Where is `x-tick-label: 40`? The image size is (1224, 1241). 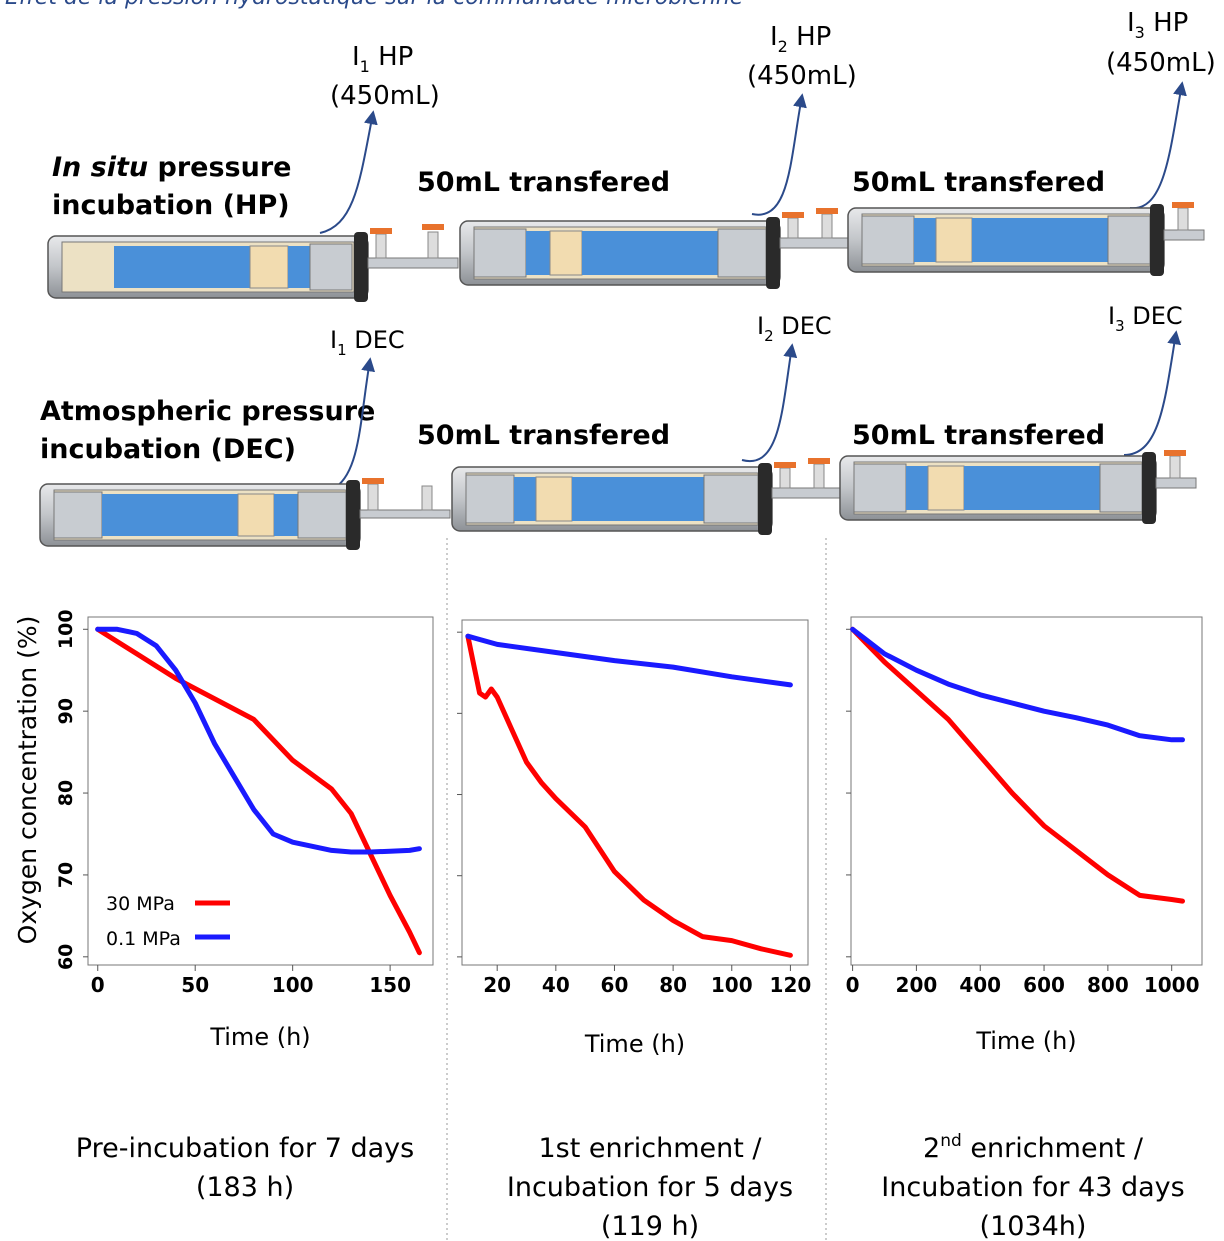
x-tick-label: 40 is located at coordinates (556, 985).